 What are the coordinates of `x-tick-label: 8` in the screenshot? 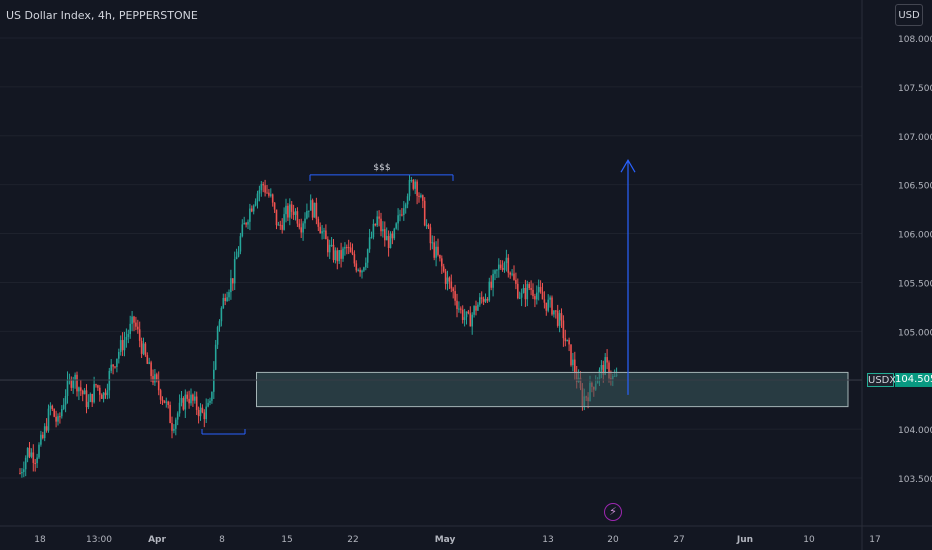 It's located at (222, 540).